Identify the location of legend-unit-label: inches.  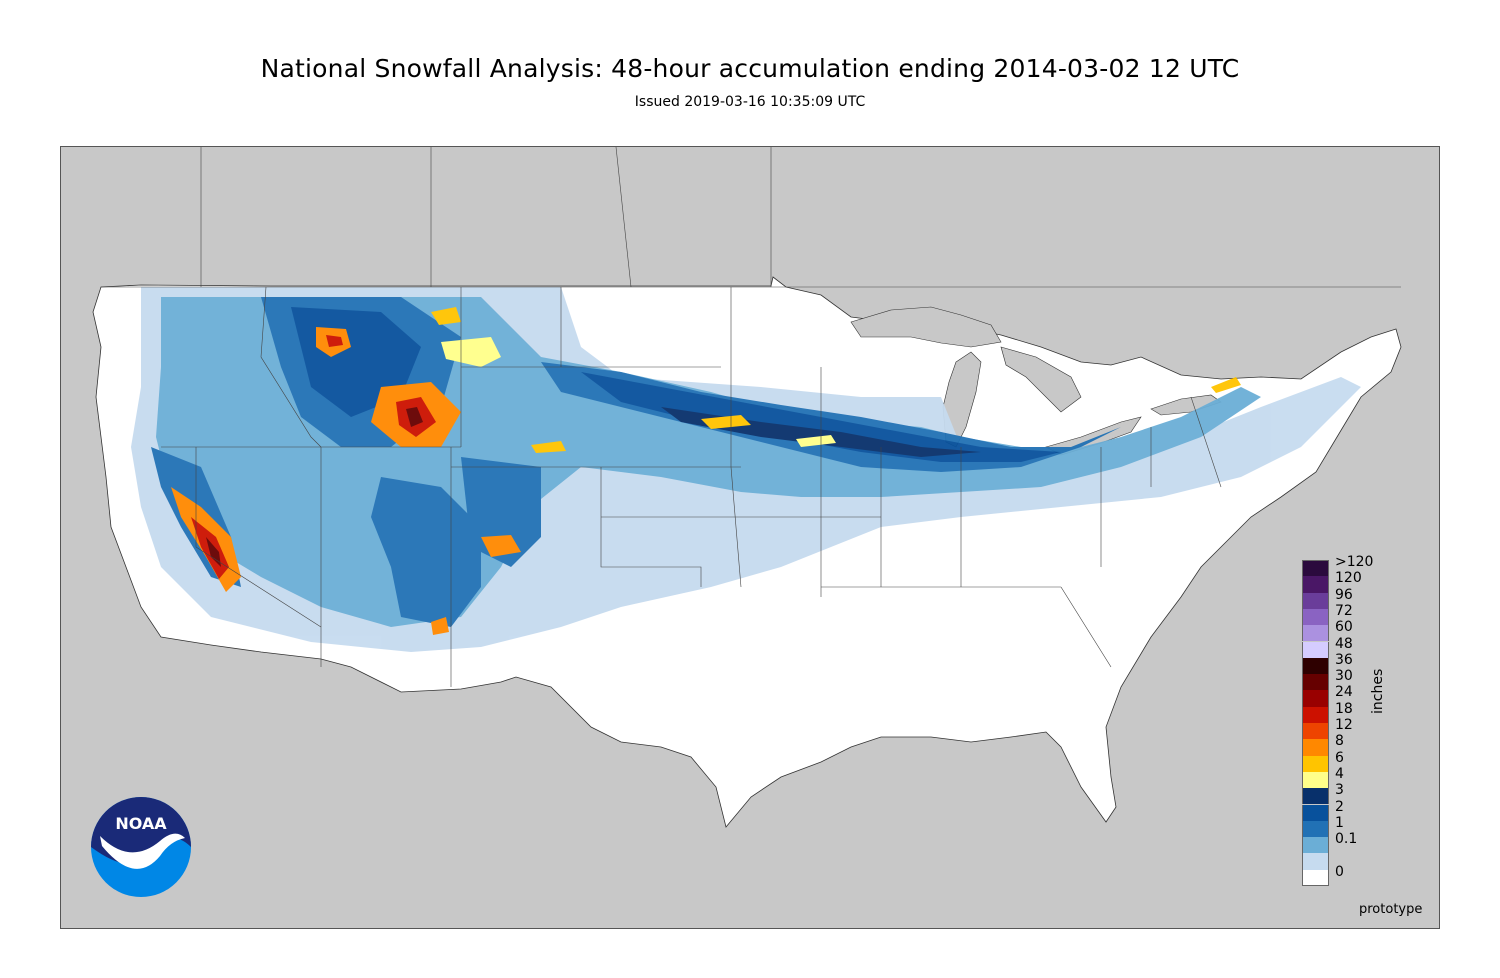
(1378, 691).